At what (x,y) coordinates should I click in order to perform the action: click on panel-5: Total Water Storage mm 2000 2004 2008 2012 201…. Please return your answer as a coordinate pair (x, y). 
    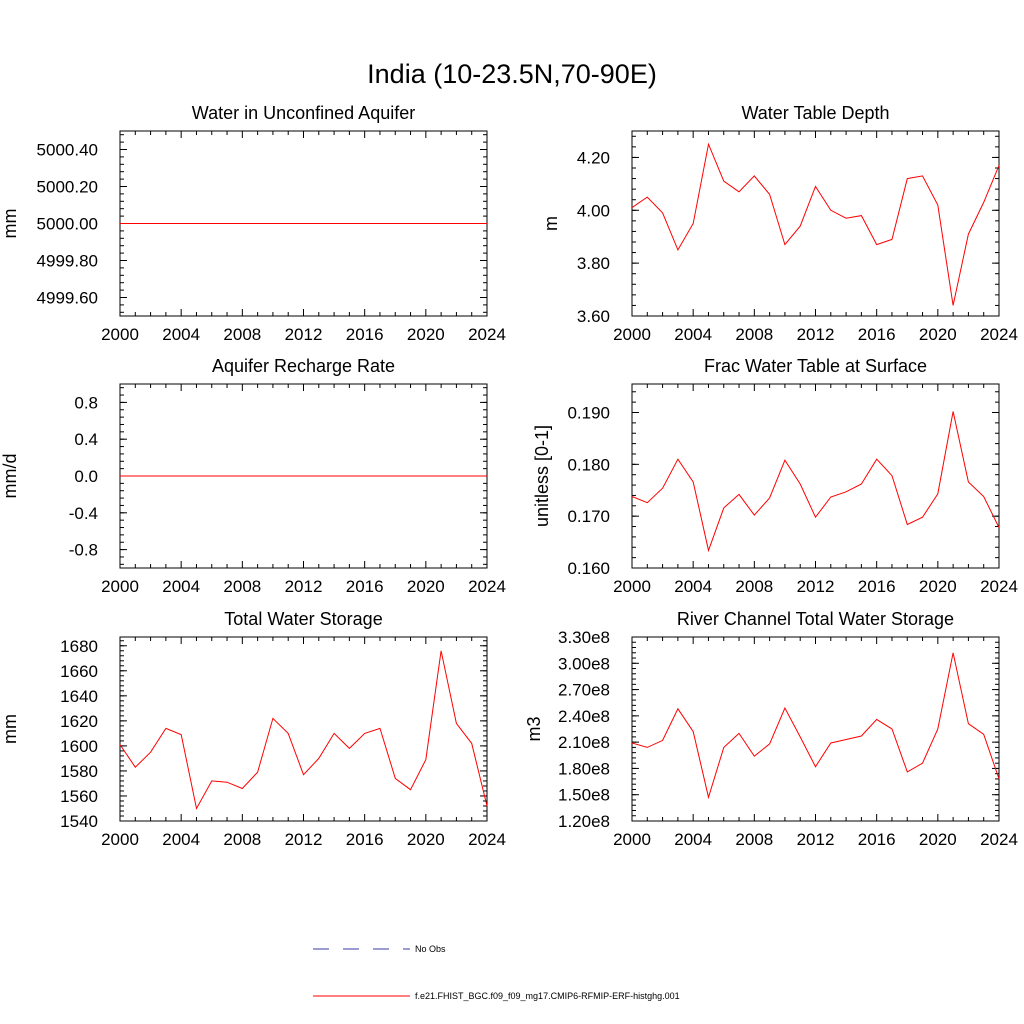
    Looking at the image, I should click on (253, 729).